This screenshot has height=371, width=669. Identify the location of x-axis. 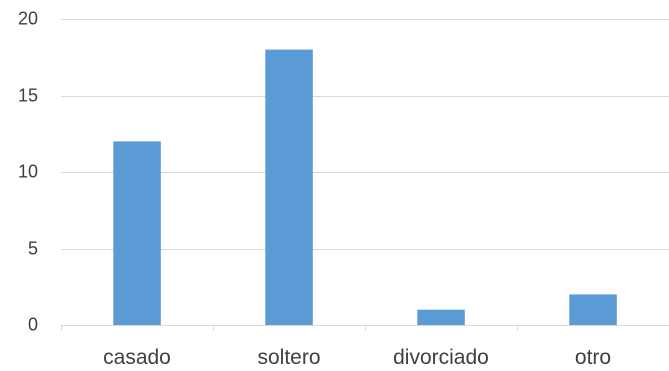
(365, 328).